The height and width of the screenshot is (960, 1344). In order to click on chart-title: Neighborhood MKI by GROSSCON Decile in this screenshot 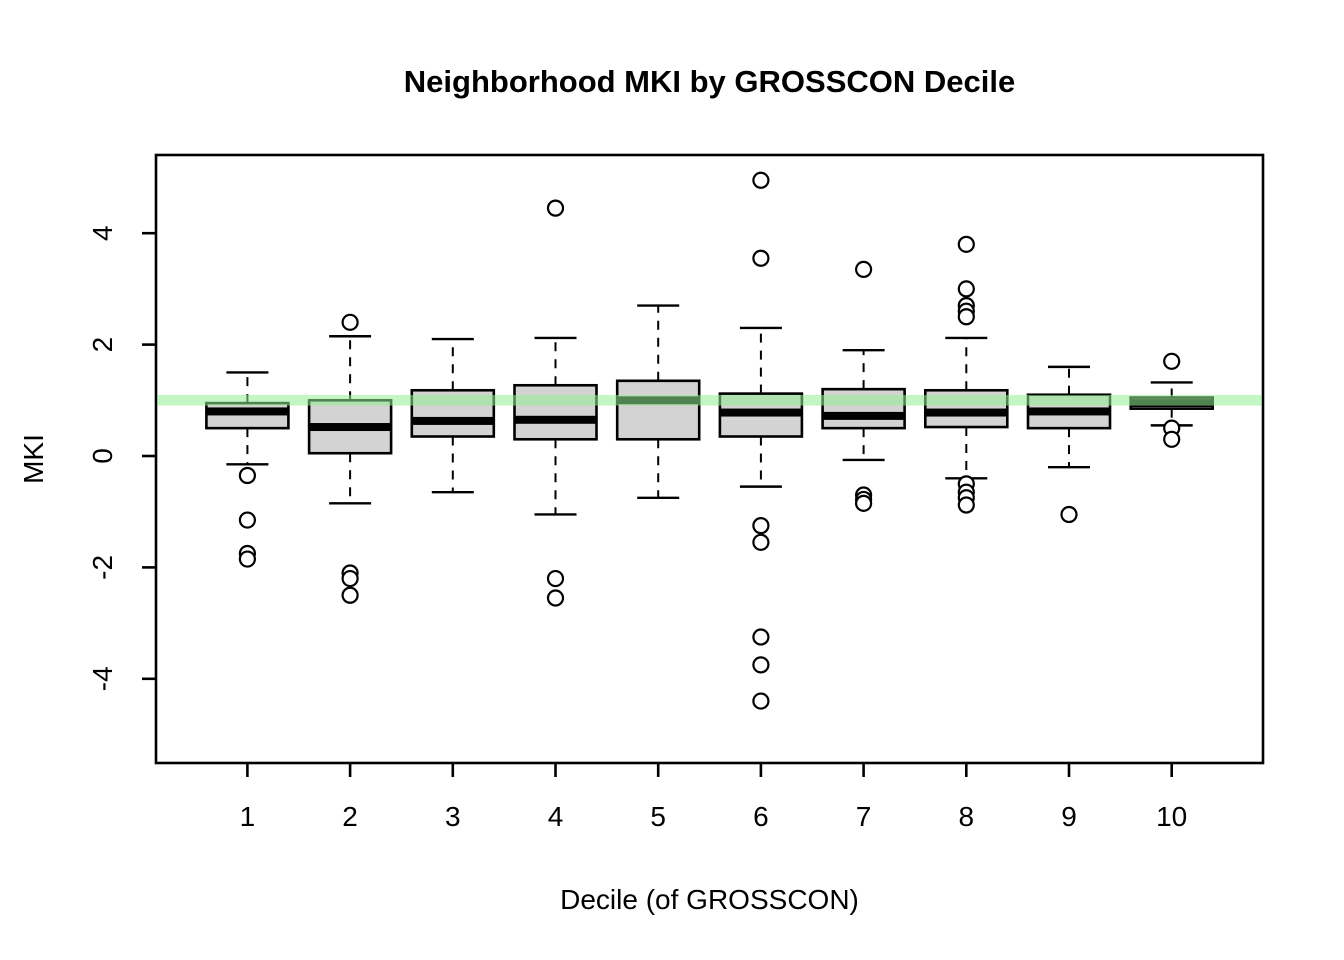, I will do `click(709, 81)`.